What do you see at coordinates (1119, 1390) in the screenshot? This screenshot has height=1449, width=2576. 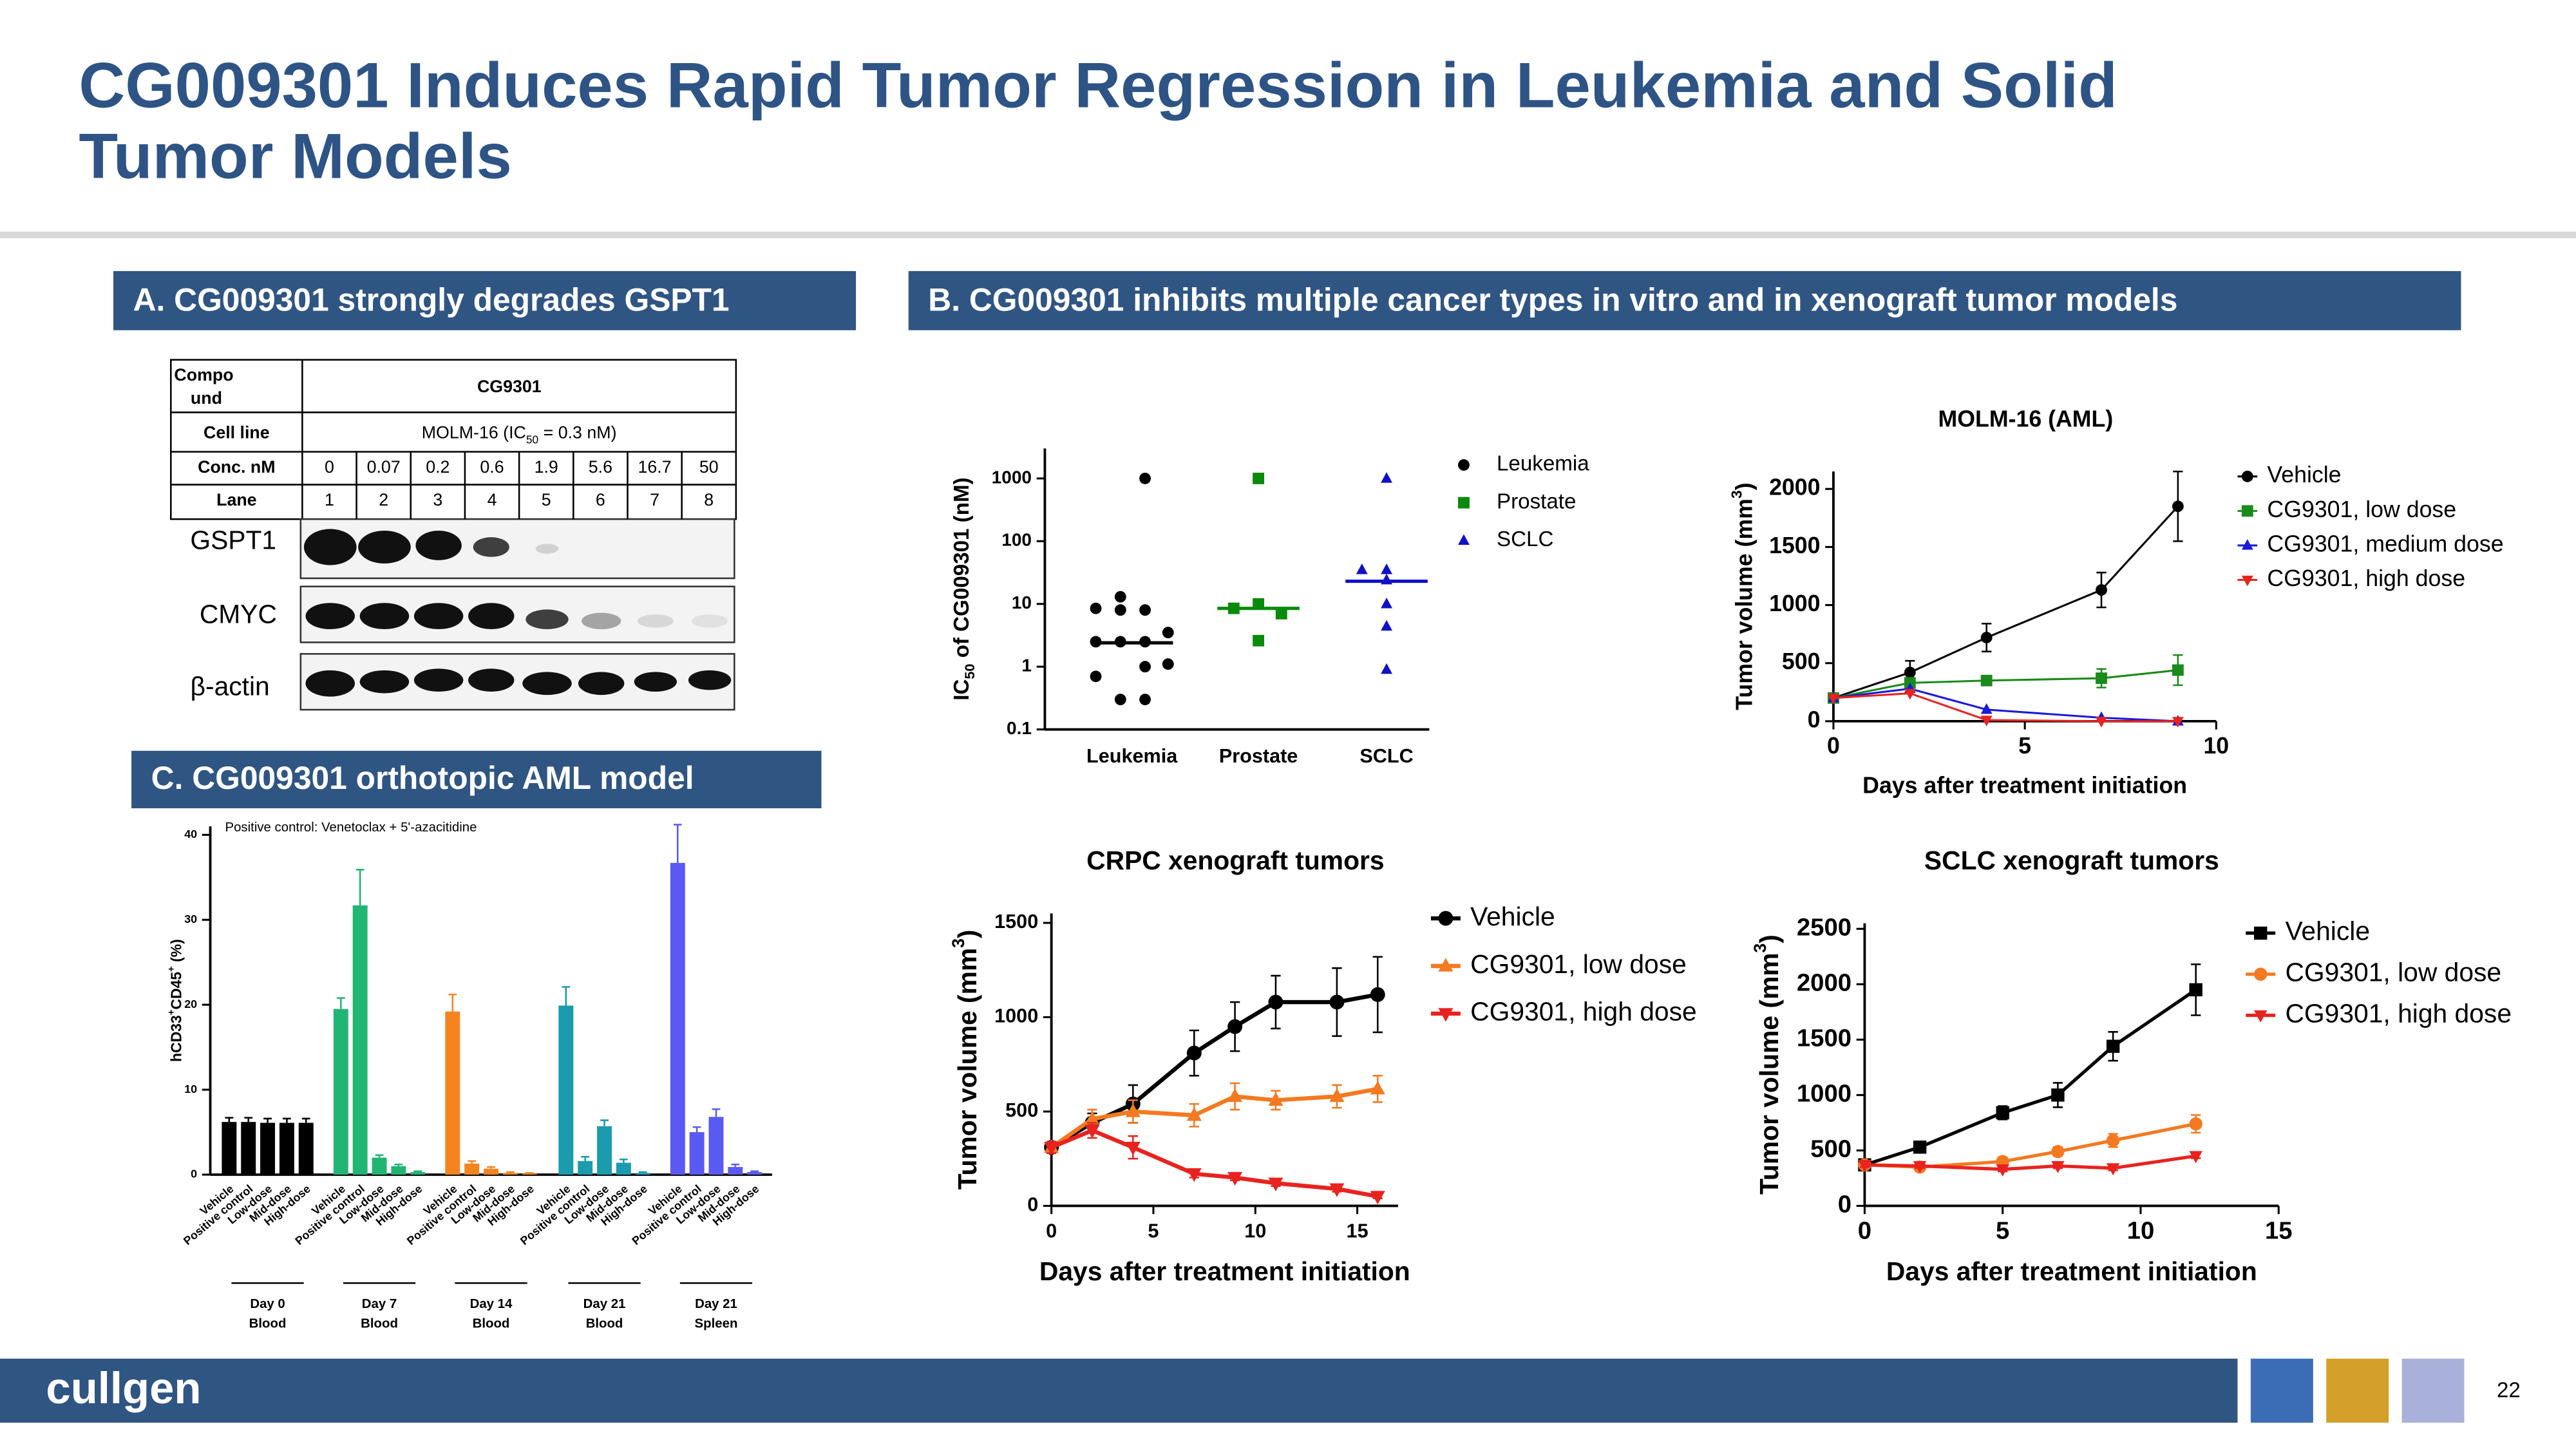 I see `footer-band` at bounding box center [1119, 1390].